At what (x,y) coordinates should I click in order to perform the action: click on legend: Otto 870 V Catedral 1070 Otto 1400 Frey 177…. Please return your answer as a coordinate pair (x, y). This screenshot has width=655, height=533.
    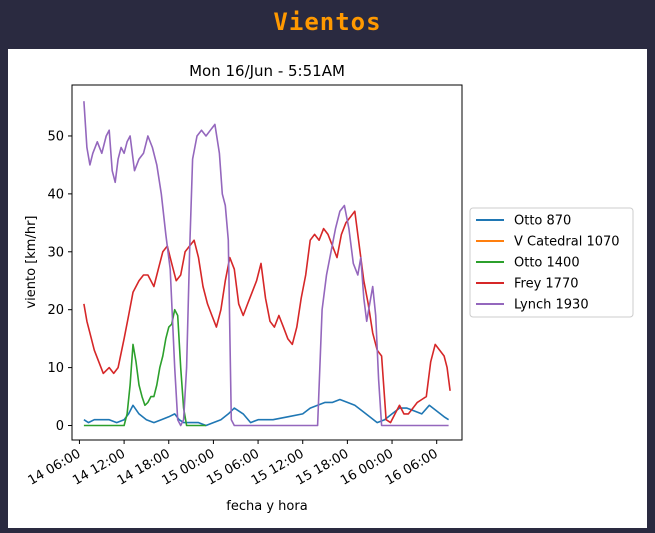
    Looking at the image, I should click on (551, 262).